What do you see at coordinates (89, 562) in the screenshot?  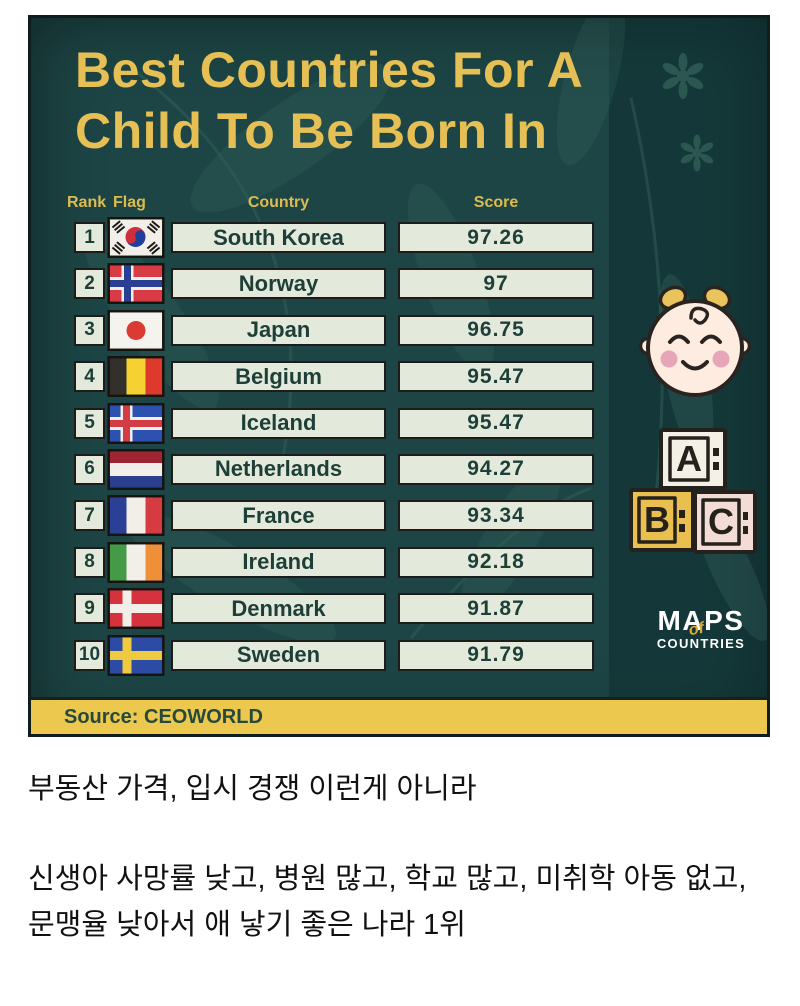 I see `rank-cell: 8` at bounding box center [89, 562].